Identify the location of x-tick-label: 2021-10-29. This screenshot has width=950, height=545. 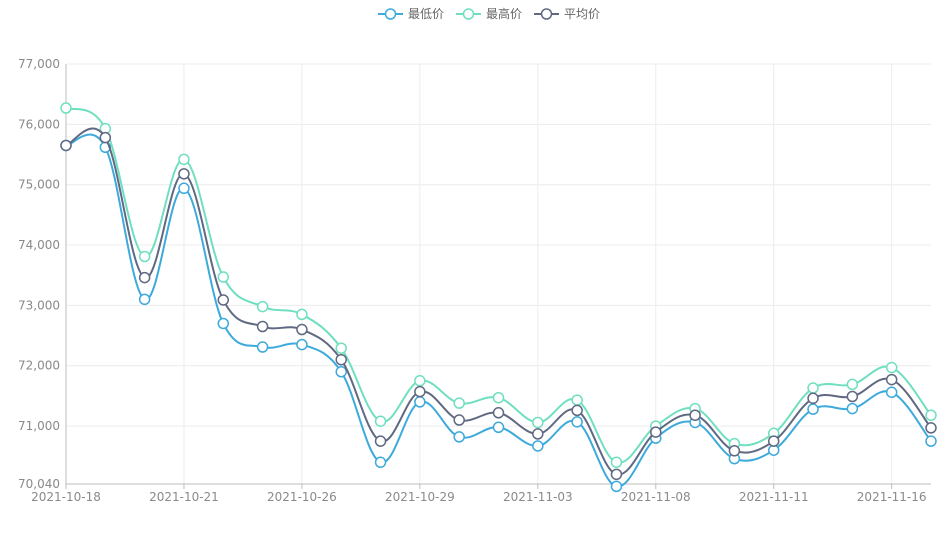
(420, 497).